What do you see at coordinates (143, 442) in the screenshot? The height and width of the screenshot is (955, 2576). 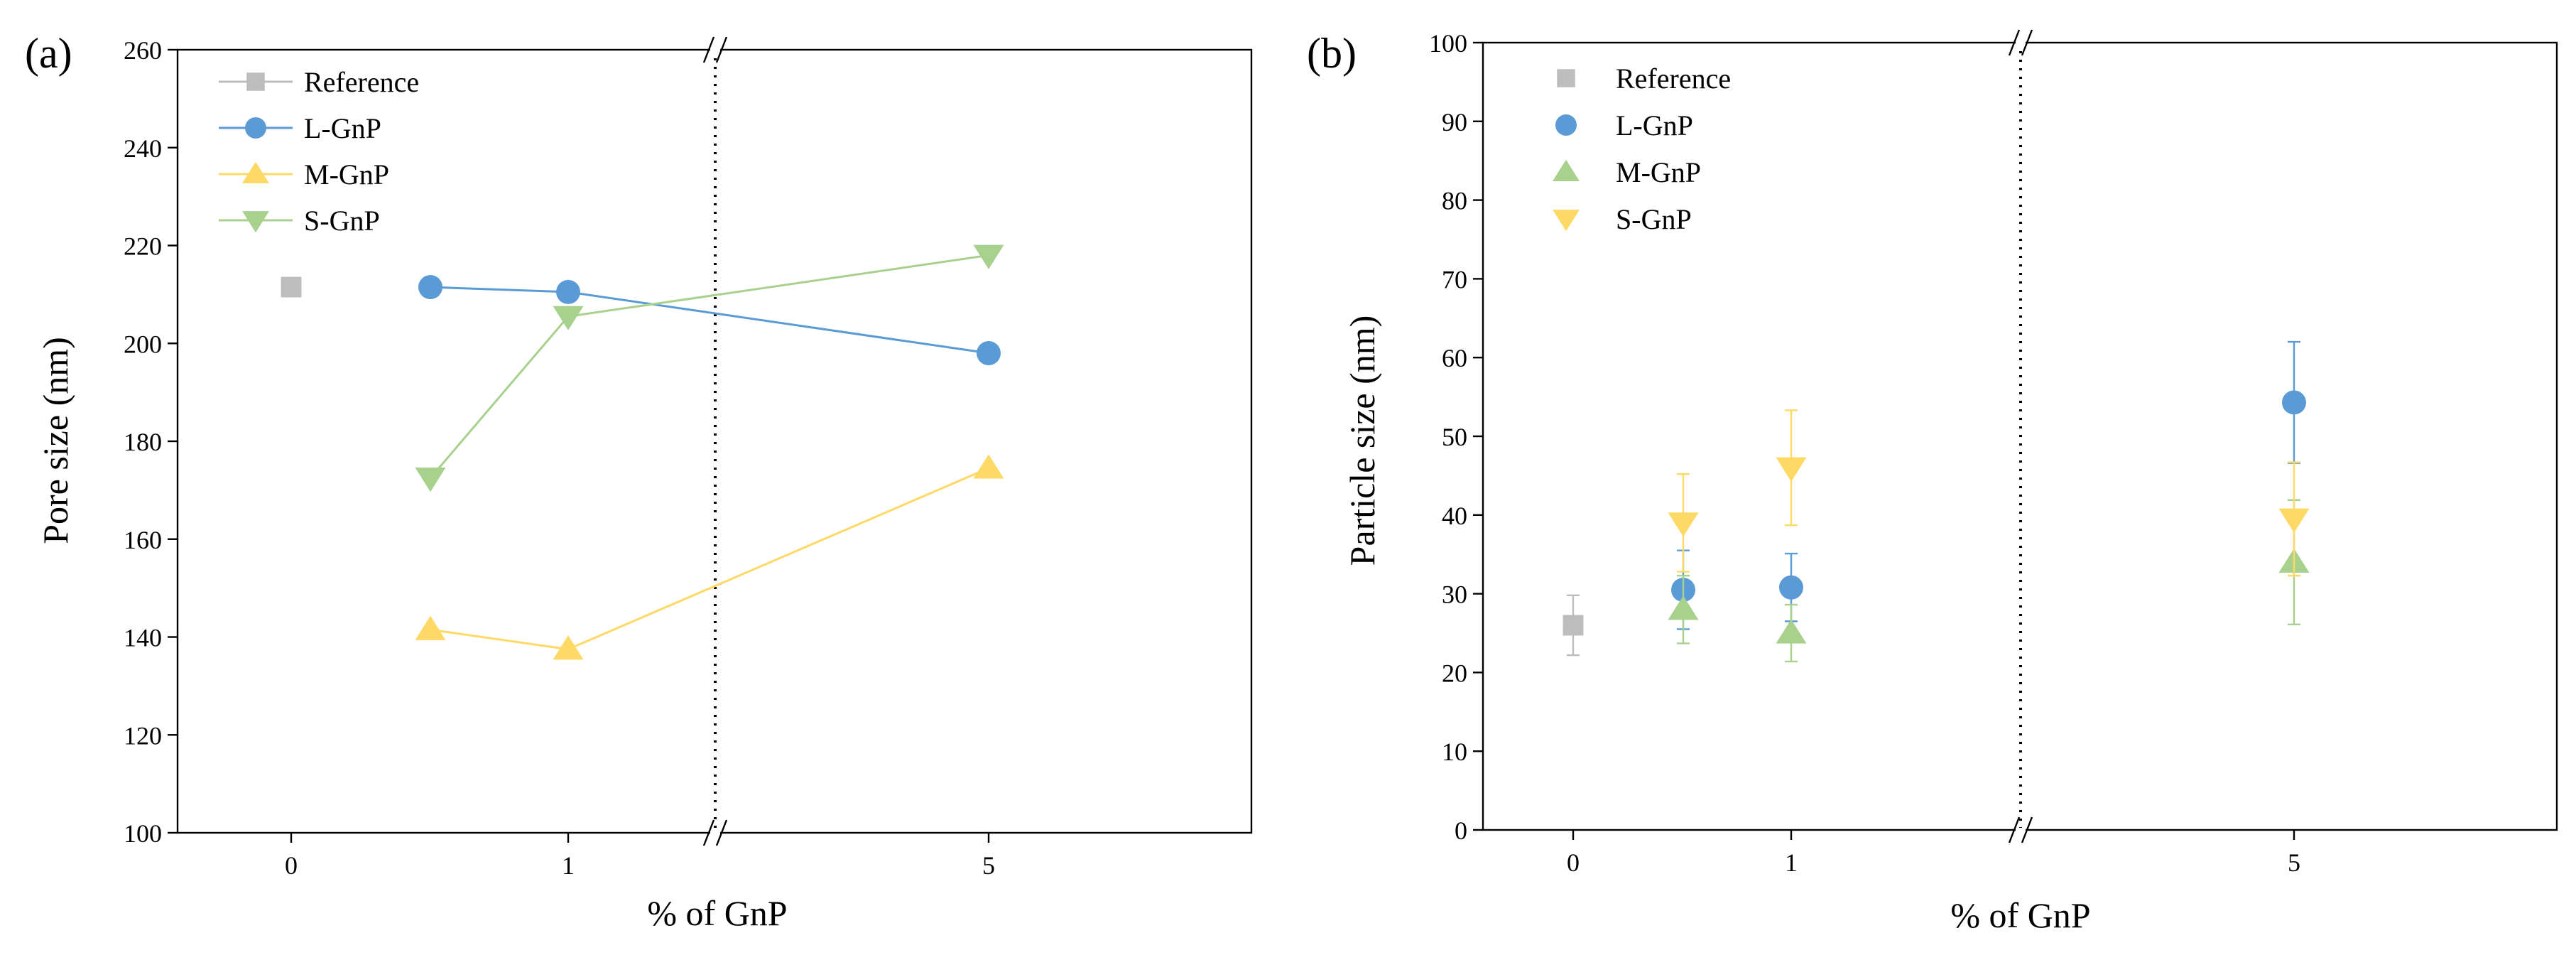 I see `y-tick-label: 180` at bounding box center [143, 442].